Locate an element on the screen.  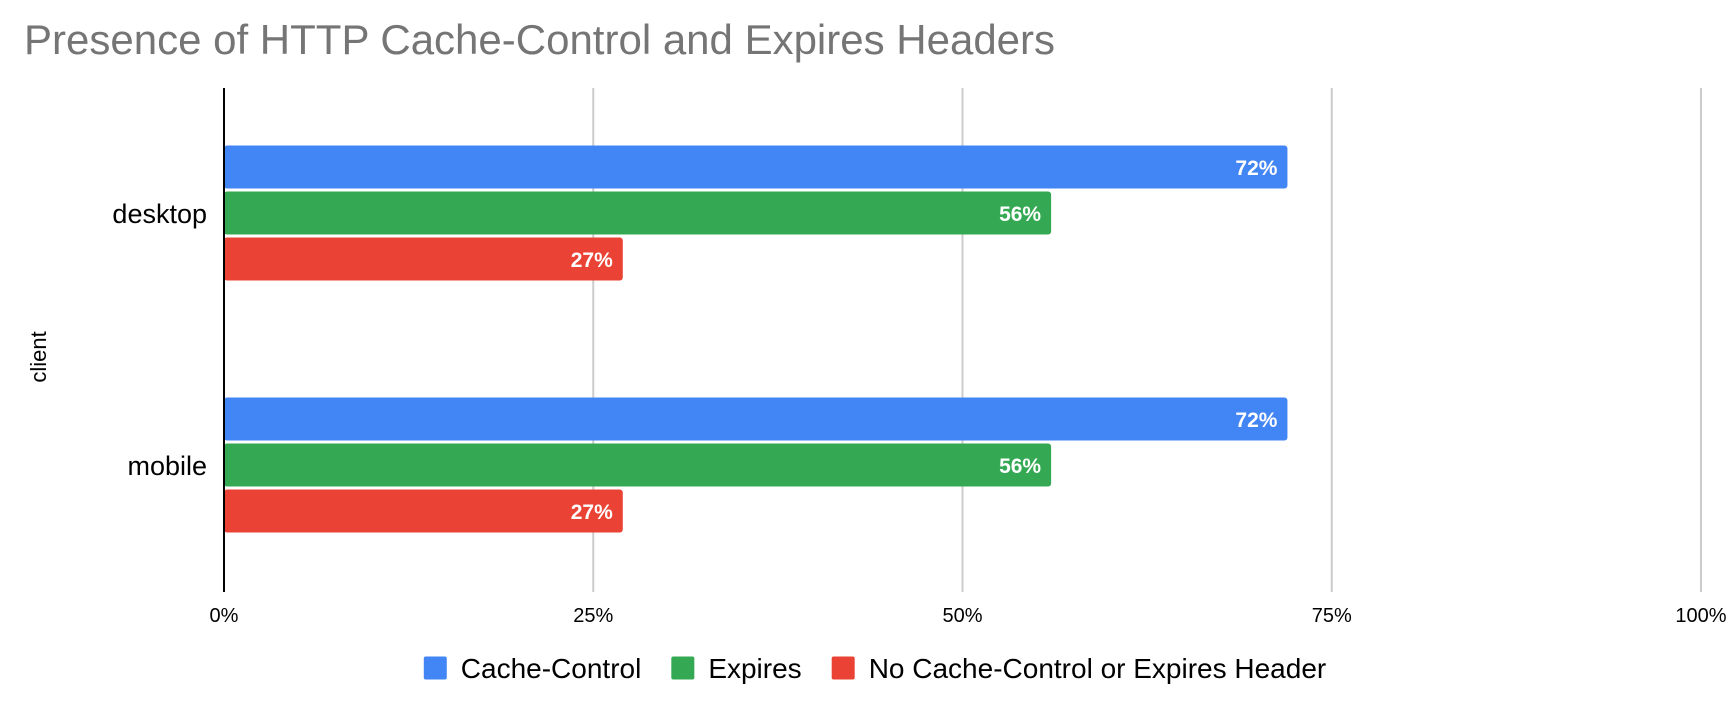
legend-item-cache-control: Cache-Control is located at coordinates (532, 668).